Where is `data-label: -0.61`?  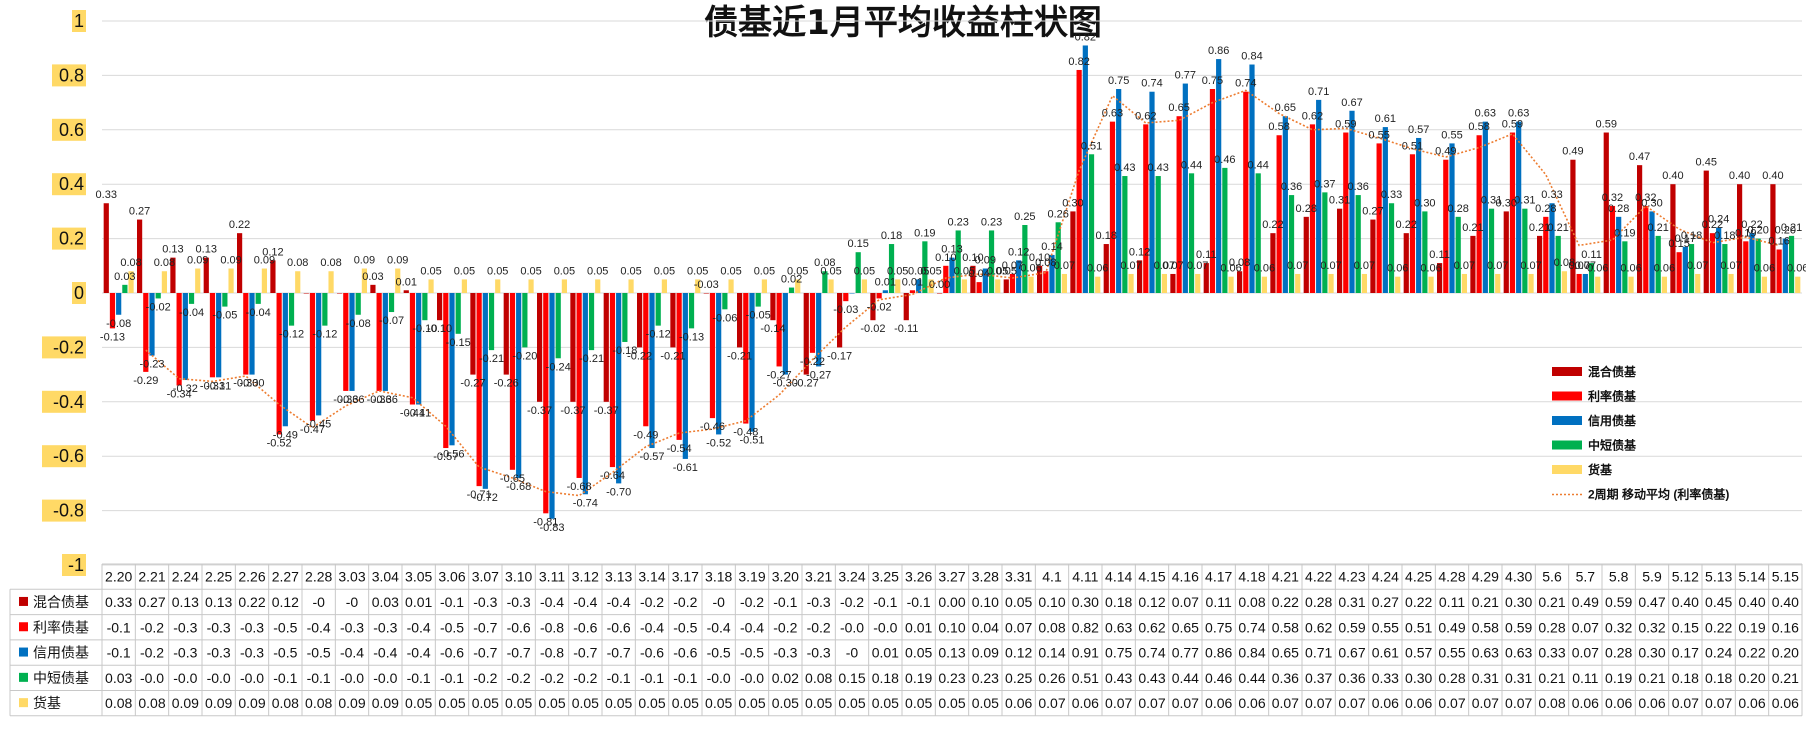 data-label: -0.61 is located at coordinates (685, 468).